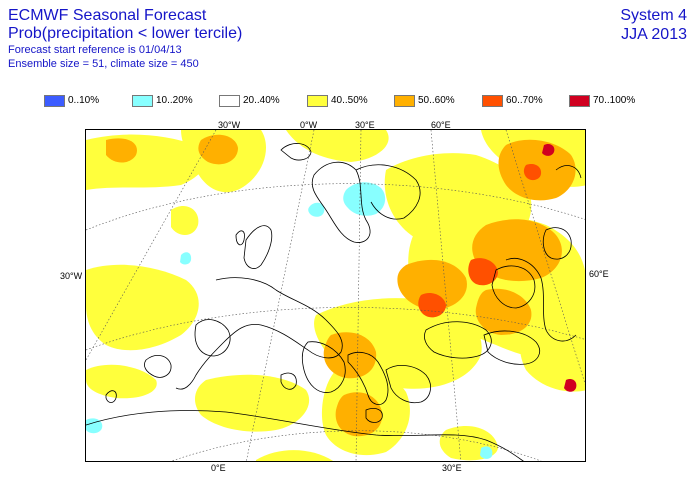  Describe the element at coordinates (107, 15) in the screenshot. I see `chart-title: ECMWF Seasonal Forecast` at that location.